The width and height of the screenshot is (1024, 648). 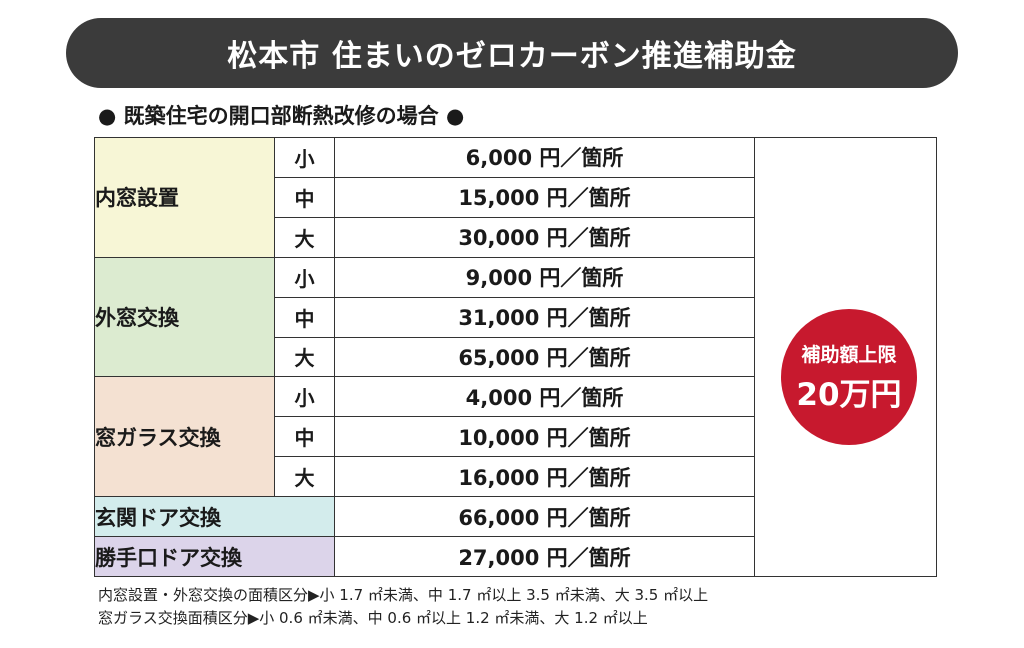 I want to click on price-cell: 27,000 円／箇所, so click(x=544, y=556).